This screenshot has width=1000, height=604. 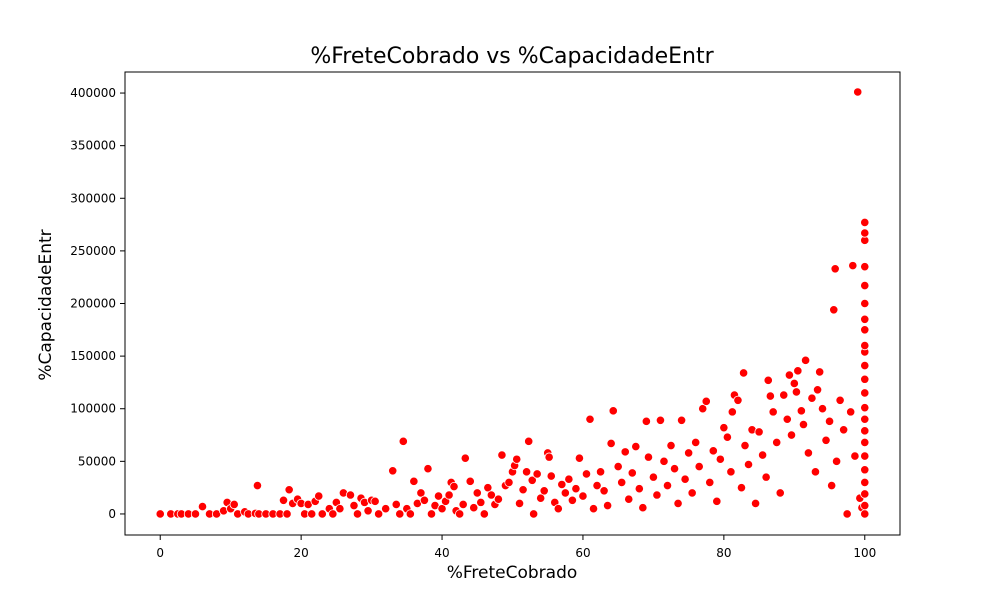 What do you see at coordinates (93, 198) in the screenshot?
I see `y-tick-label: 300000` at bounding box center [93, 198].